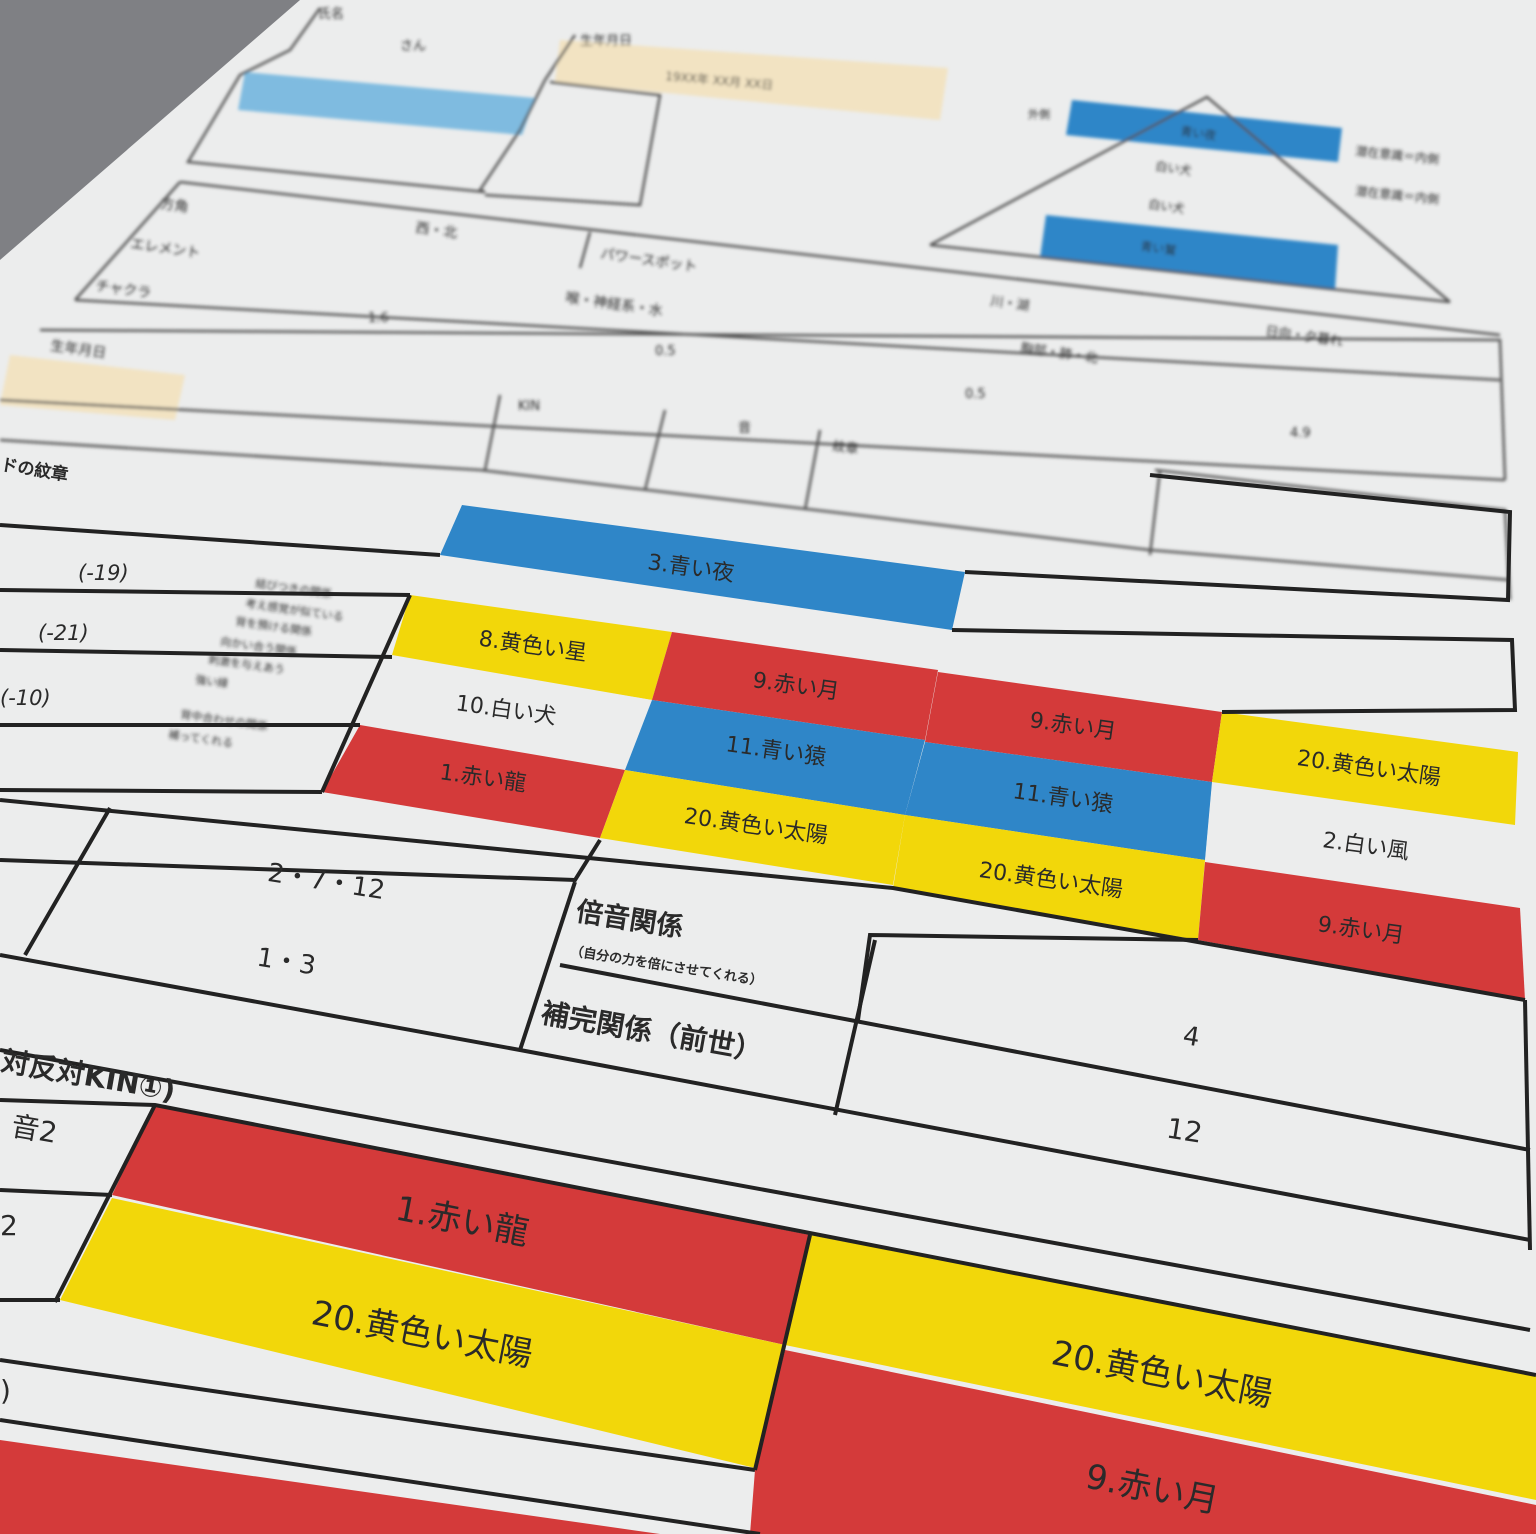 This screenshot has height=1534, width=1536. I want to click on relation-offset-1: (-19), so click(103, 573).